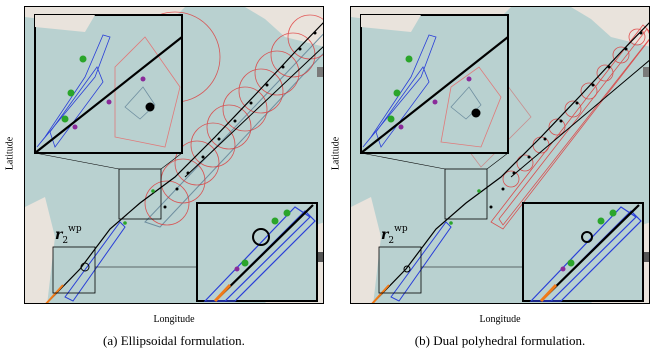 The width and height of the screenshot is (652, 360). I want to click on caption-left: (a) Ellipsoidal formulation., so click(174, 340).